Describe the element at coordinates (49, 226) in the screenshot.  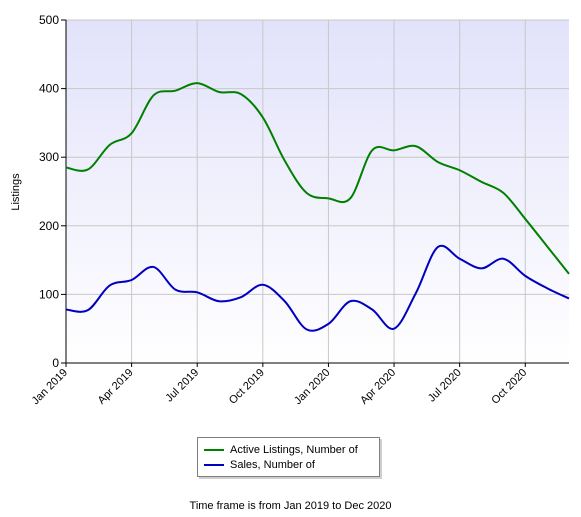
I see `y-tick-label: 200` at that location.